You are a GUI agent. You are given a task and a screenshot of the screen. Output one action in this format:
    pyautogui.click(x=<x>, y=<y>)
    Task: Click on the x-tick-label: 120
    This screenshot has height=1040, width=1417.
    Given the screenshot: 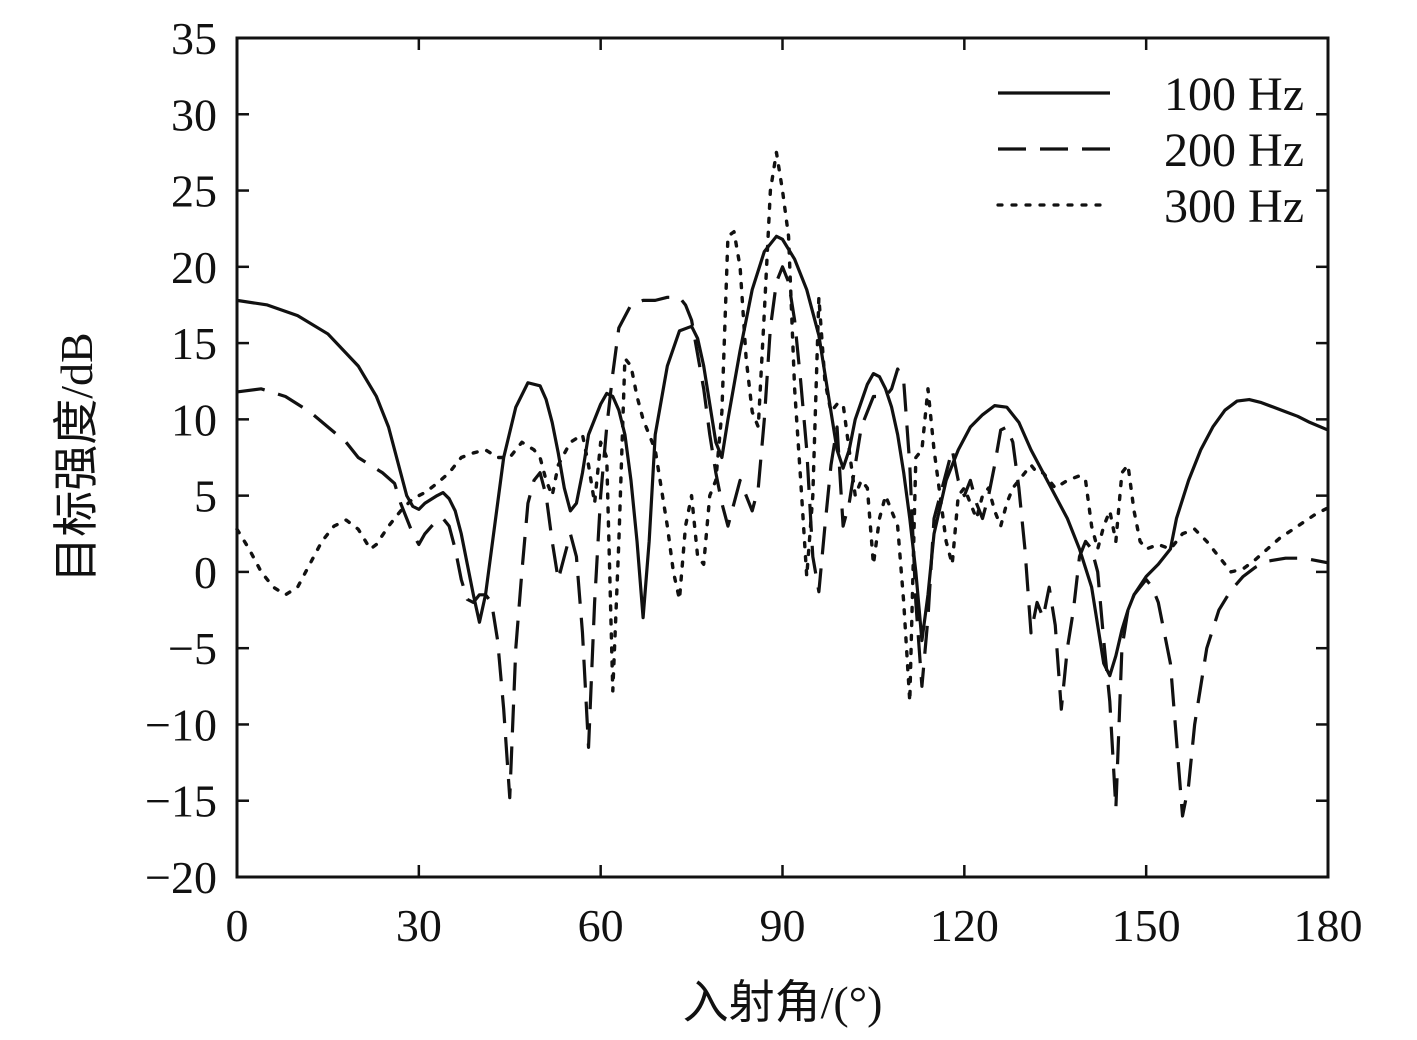 What is the action you would take?
    pyautogui.click(x=964, y=925)
    